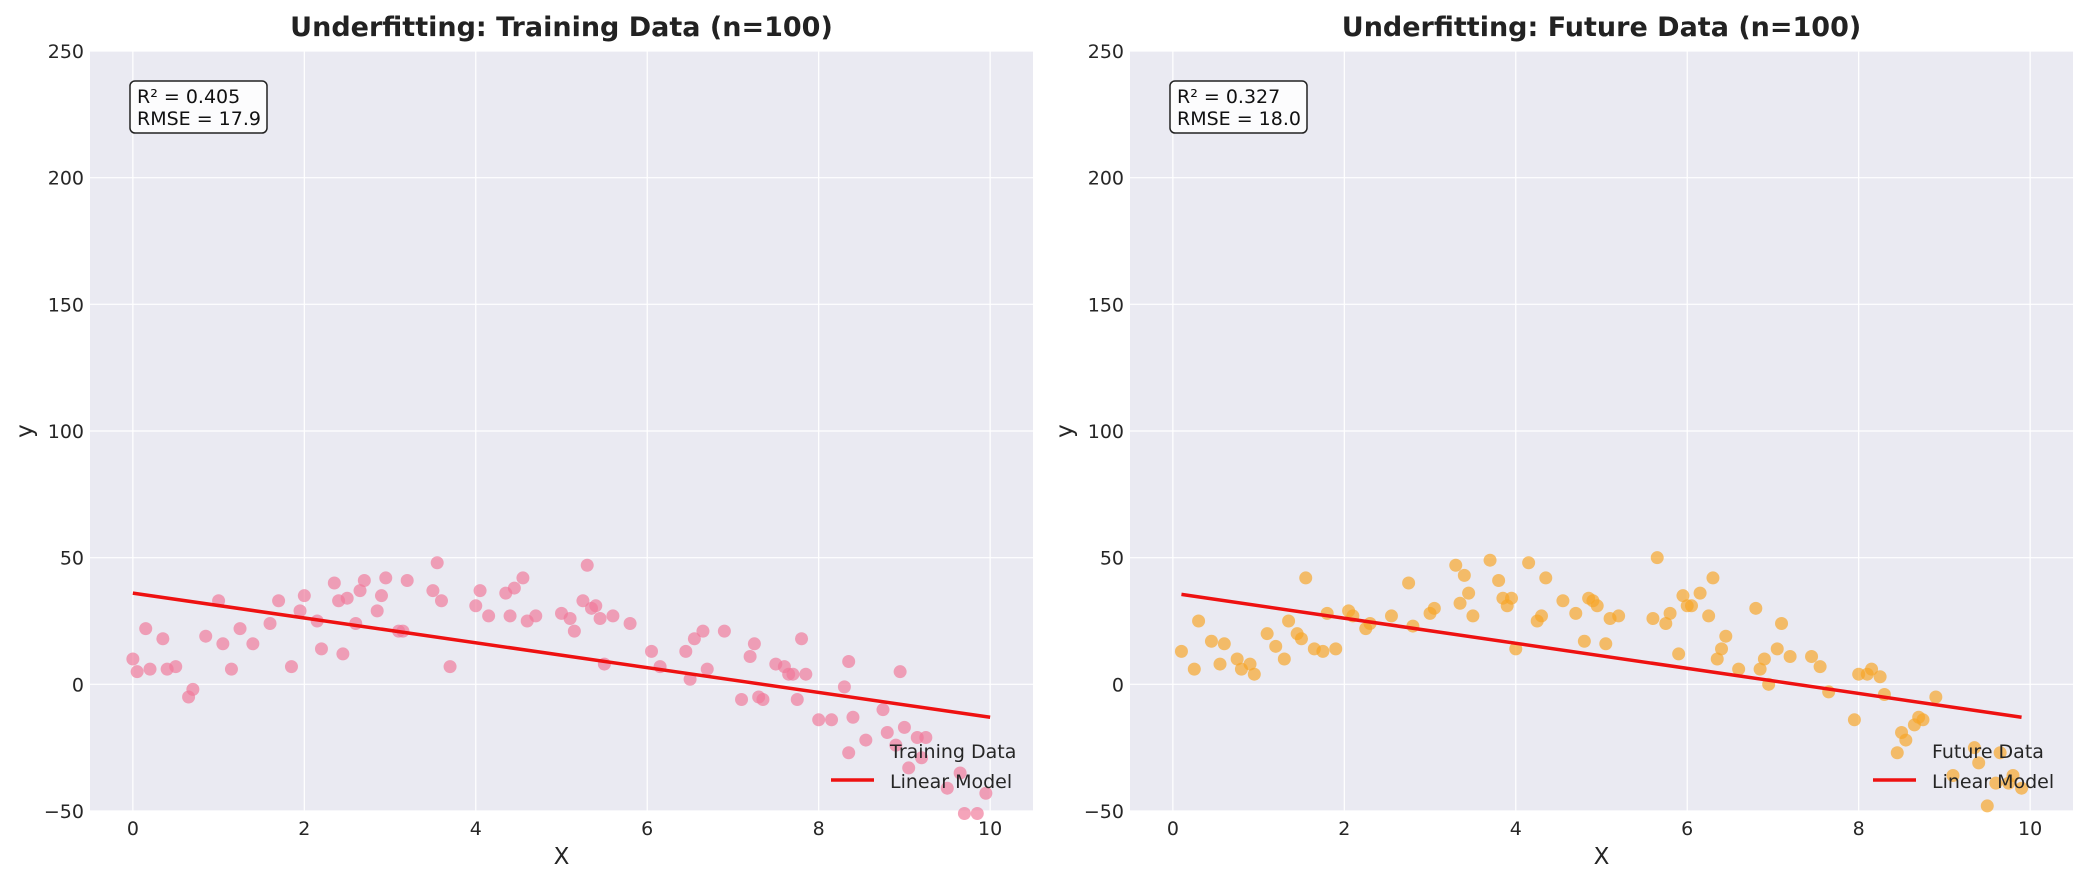 The height and width of the screenshot is (884, 2086). Describe the element at coordinates (64, 812) in the screenshot. I see `training-y-tick-label: −50` at that location.